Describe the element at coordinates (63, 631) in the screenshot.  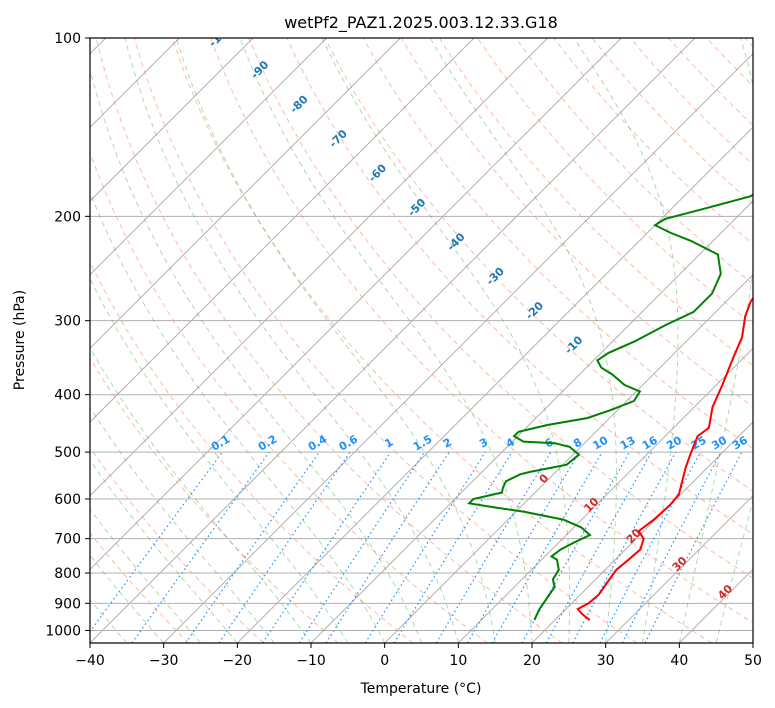
I see `y-tick-label: 1000` at that location.